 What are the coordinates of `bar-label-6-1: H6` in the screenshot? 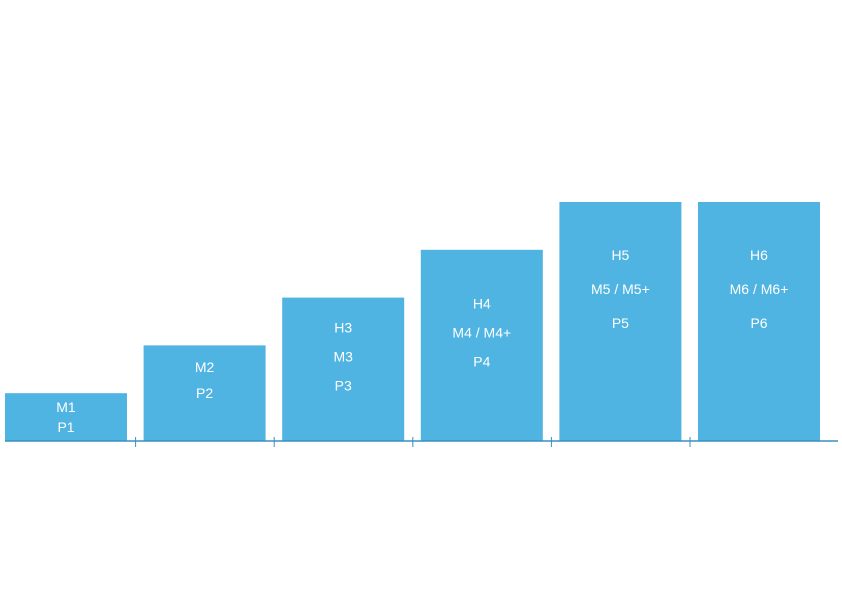 It's located at (759, 255).